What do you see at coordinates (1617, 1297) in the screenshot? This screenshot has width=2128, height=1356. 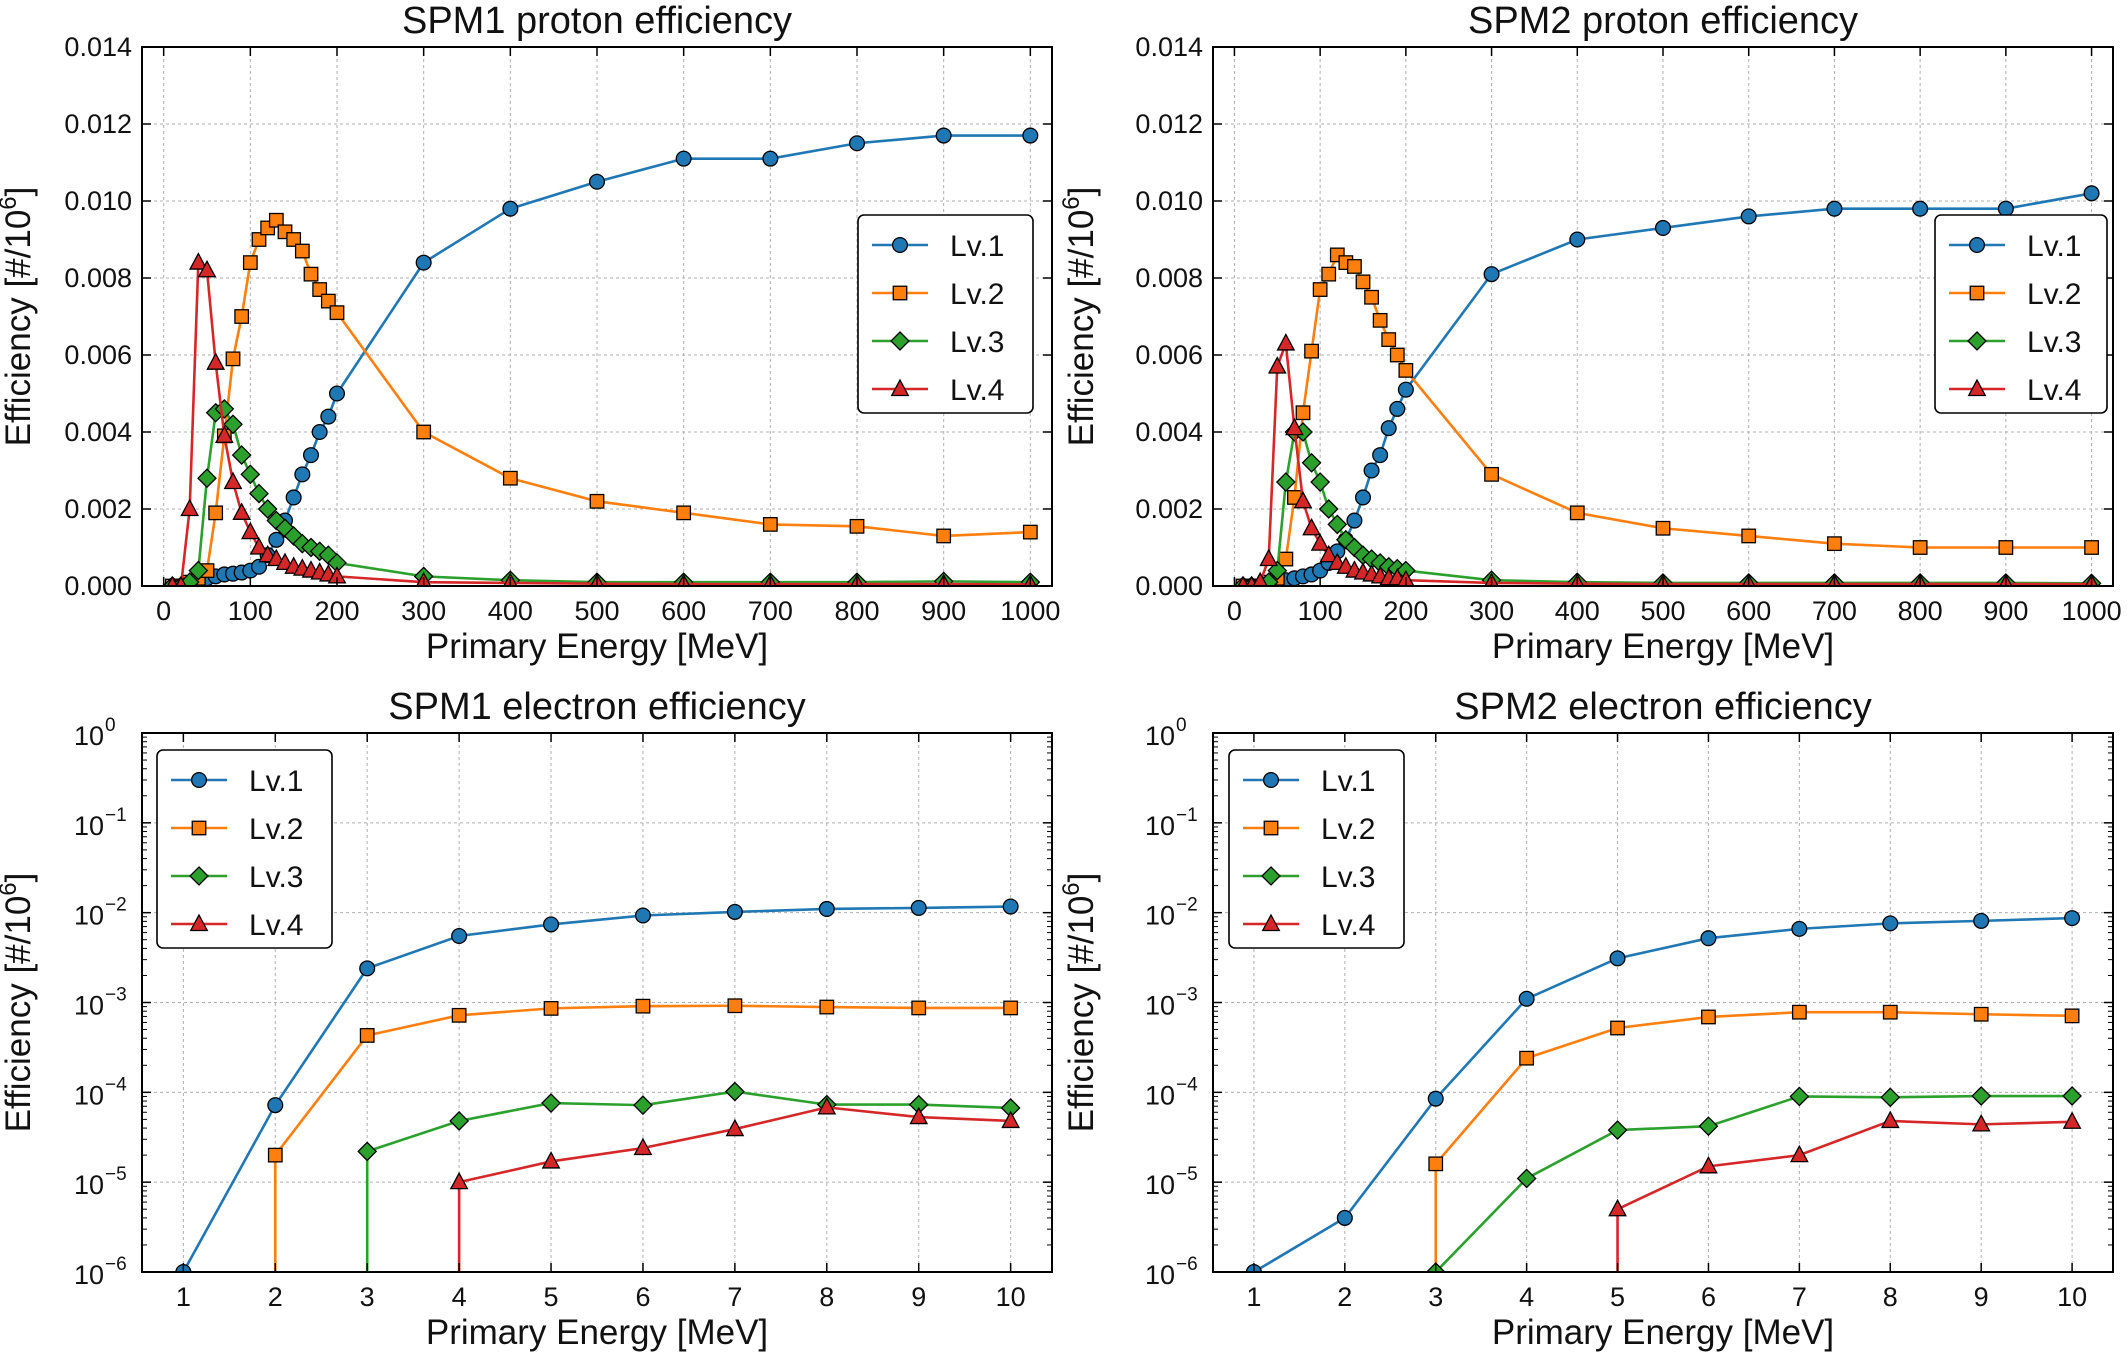 I see `x-tick-label: 5` at bounding box center [1617, 1297].